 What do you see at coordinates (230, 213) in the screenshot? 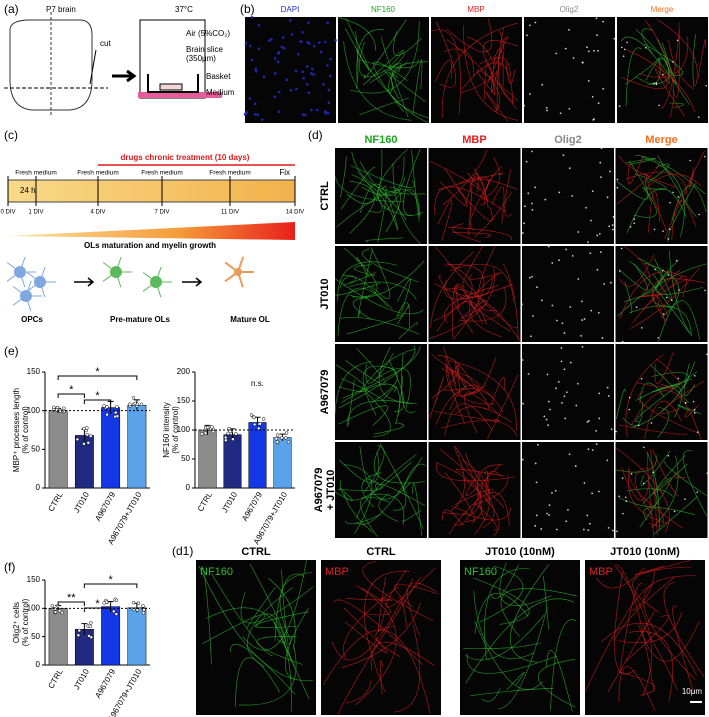
I see `day-label: 11 DIV` at bounding box center [230, 213].